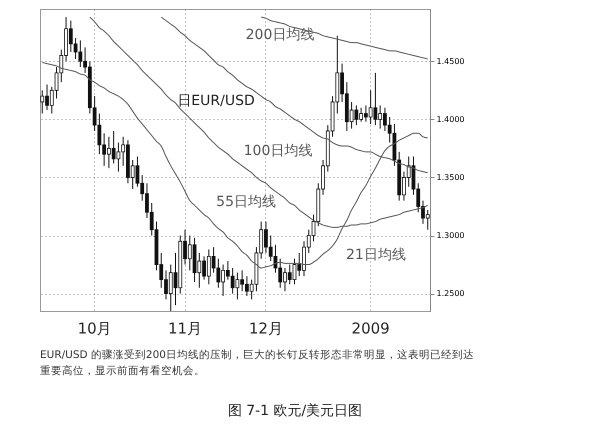  I want to click on y-tick-label: 1.3000, so click(450, 235).